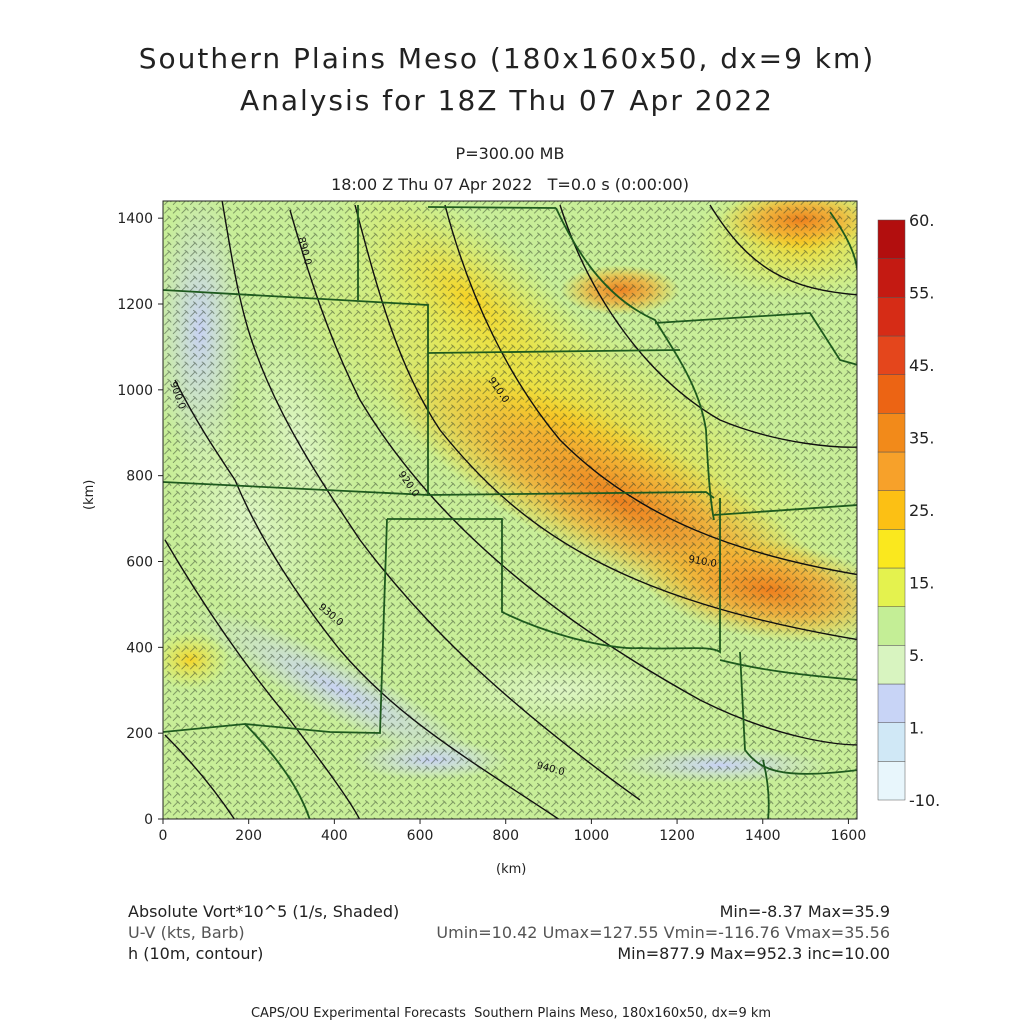  I want to click on footer-var3-stats: Min=877.9 Max=952.3 inc=10.00, so click(753, 953).